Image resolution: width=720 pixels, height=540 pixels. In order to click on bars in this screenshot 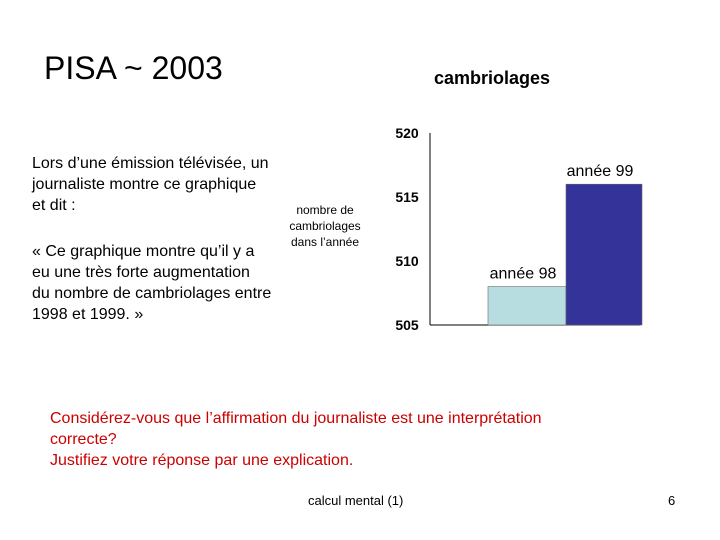, I will do `click(565, 254)`.